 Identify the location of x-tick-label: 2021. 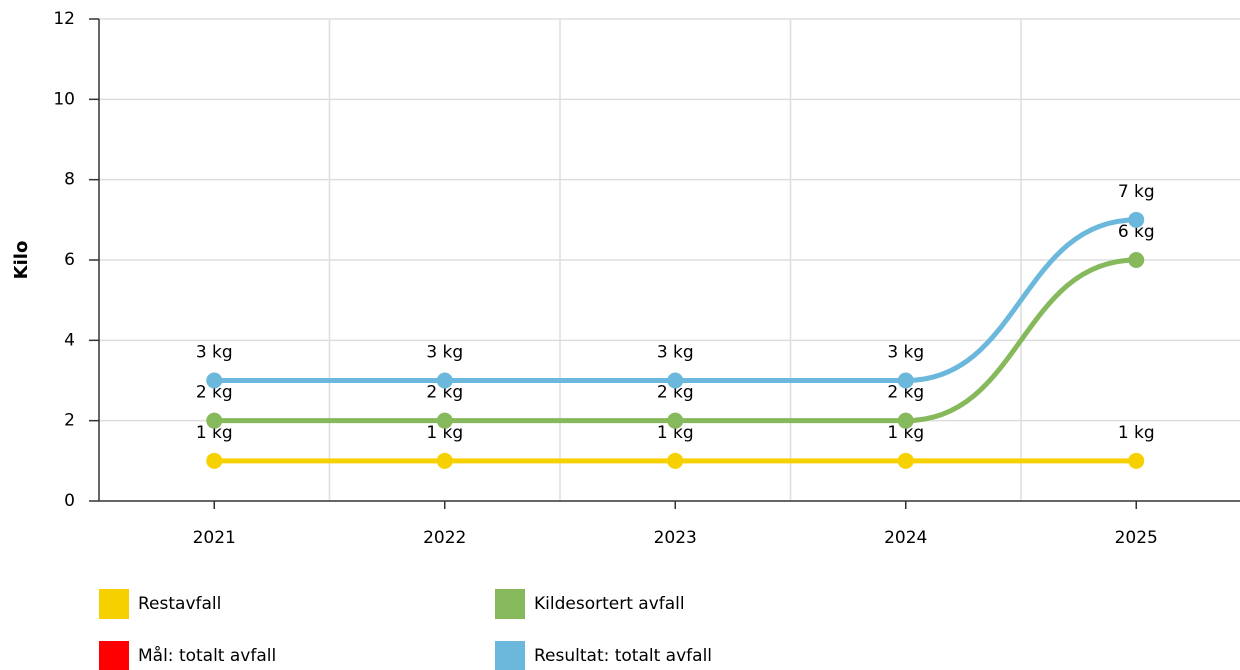
(214, 538).